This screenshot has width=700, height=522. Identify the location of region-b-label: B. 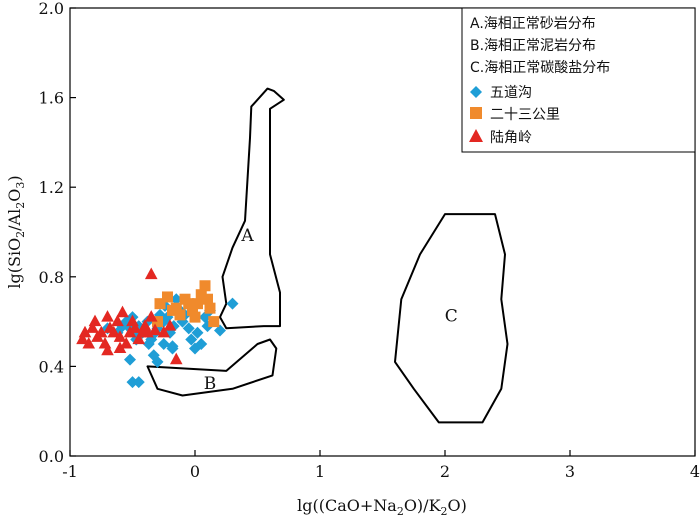
(210, 384).